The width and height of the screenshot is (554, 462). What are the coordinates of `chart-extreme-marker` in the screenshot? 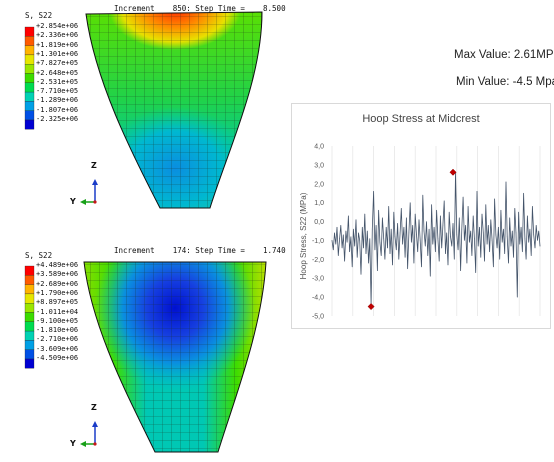 It's located at (453, 172).